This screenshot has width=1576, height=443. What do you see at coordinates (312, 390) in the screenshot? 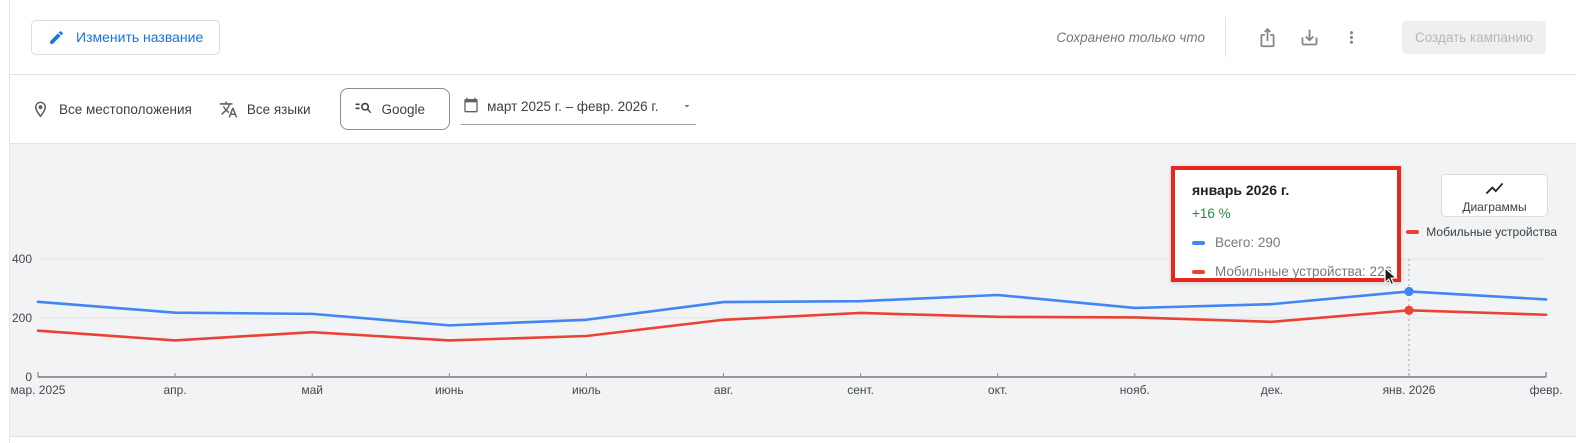
I see `svg-text: май` at bounding box center [312, 390].